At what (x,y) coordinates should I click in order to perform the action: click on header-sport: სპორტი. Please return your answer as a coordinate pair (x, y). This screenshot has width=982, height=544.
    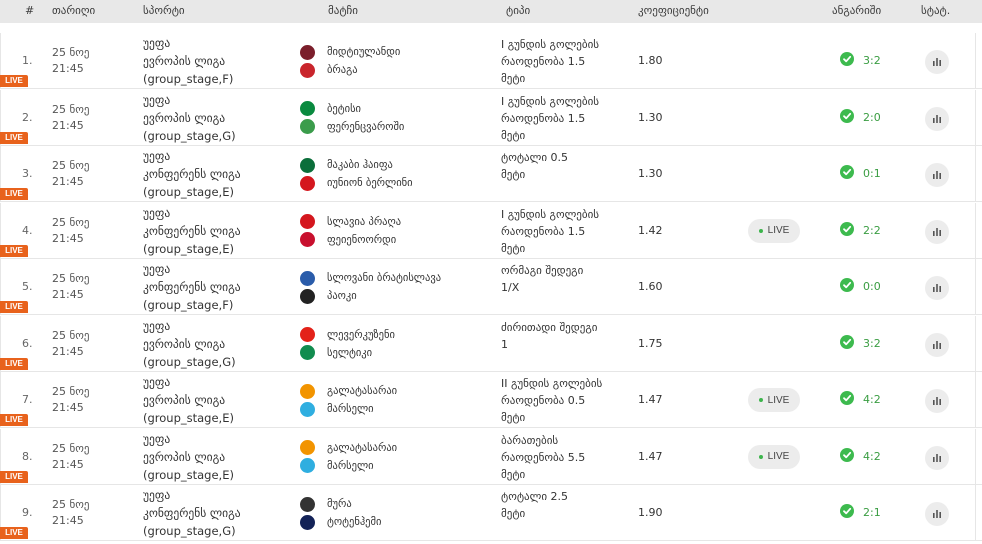
    Looking at the image, I should click on (164, 10).